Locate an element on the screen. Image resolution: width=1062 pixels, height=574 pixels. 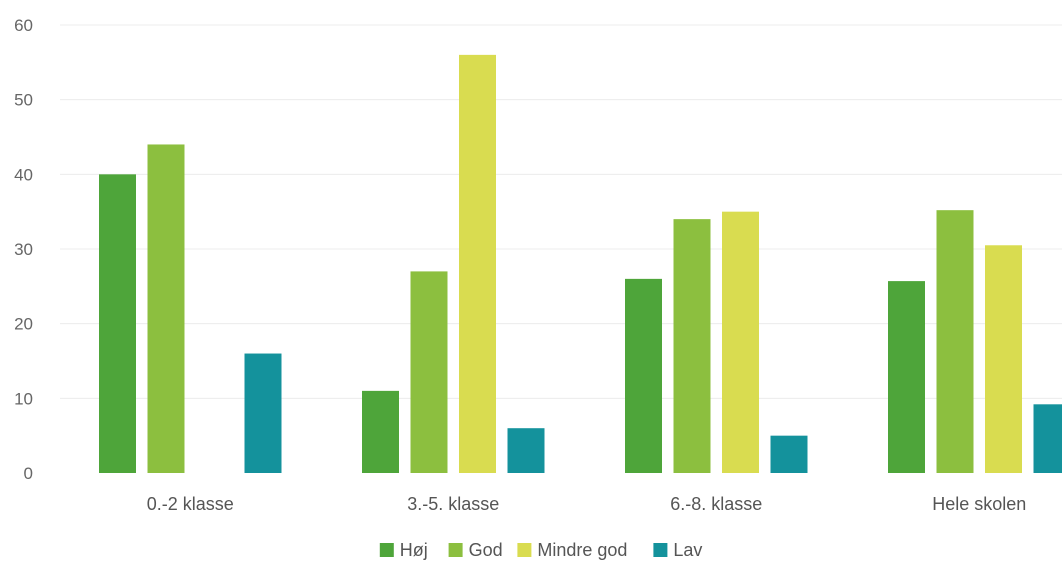
y-tick-label-40: 40 is located at coordinates (23, 174).